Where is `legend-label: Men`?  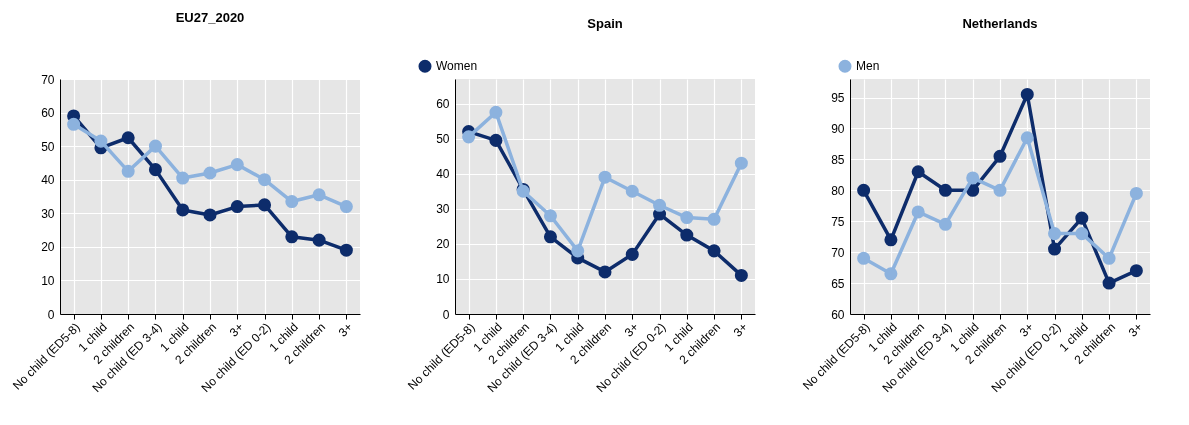
legend-label: Men is located at coordinates (868, 66).